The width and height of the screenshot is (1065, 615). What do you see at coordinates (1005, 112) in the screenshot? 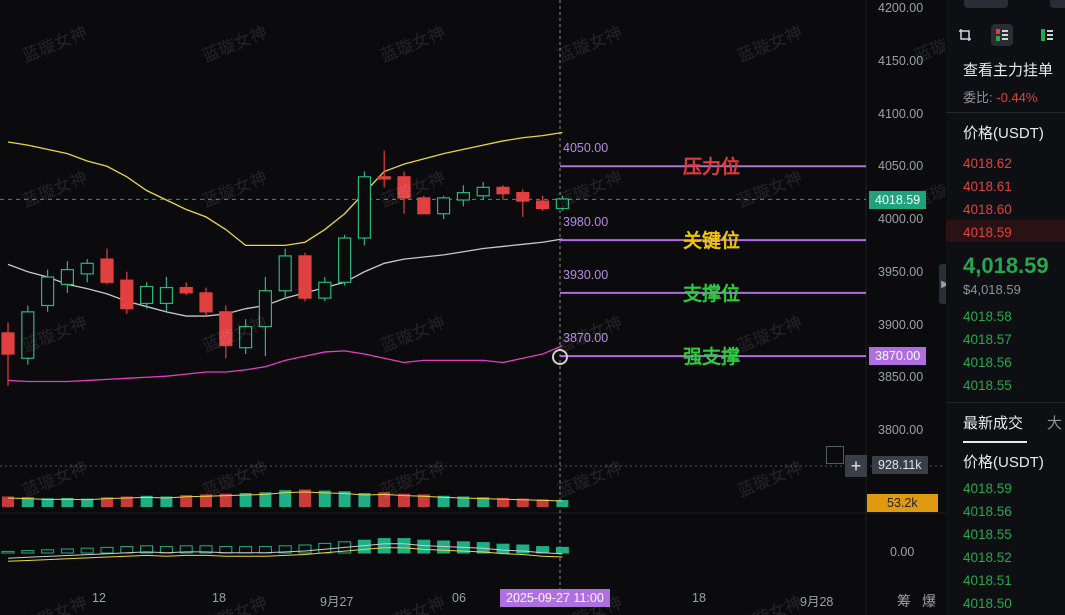
I see `divider` at bounding box center [1005, 112].